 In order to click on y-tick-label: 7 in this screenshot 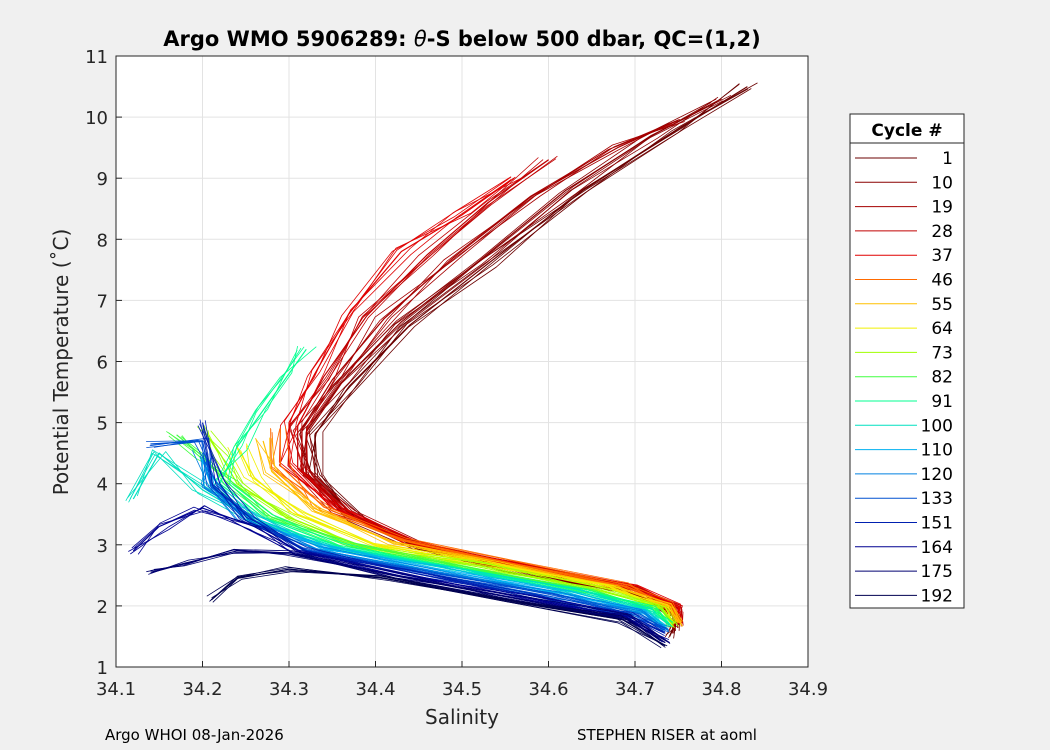, I will do `click(102, 301)`.